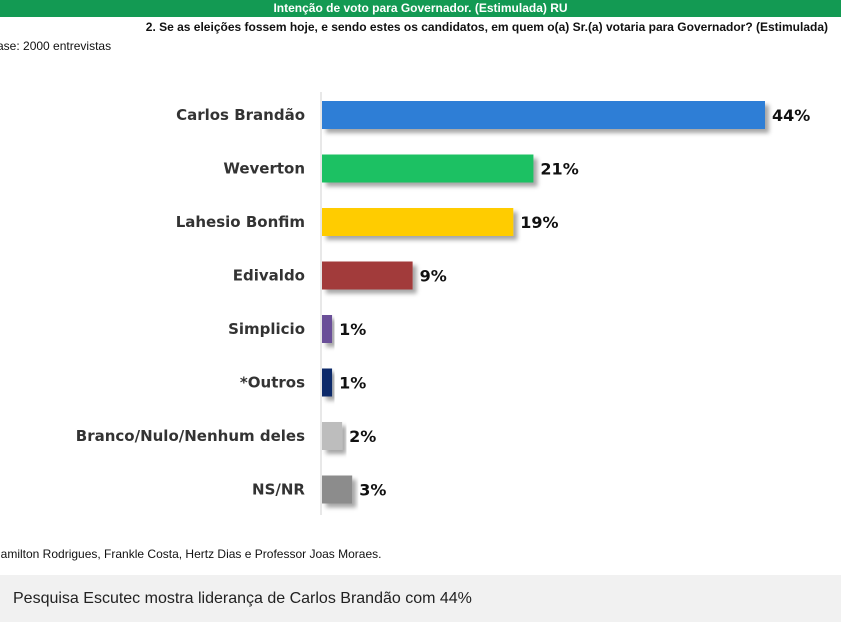  I want to click on value-label: 44%, so click(791, 115).